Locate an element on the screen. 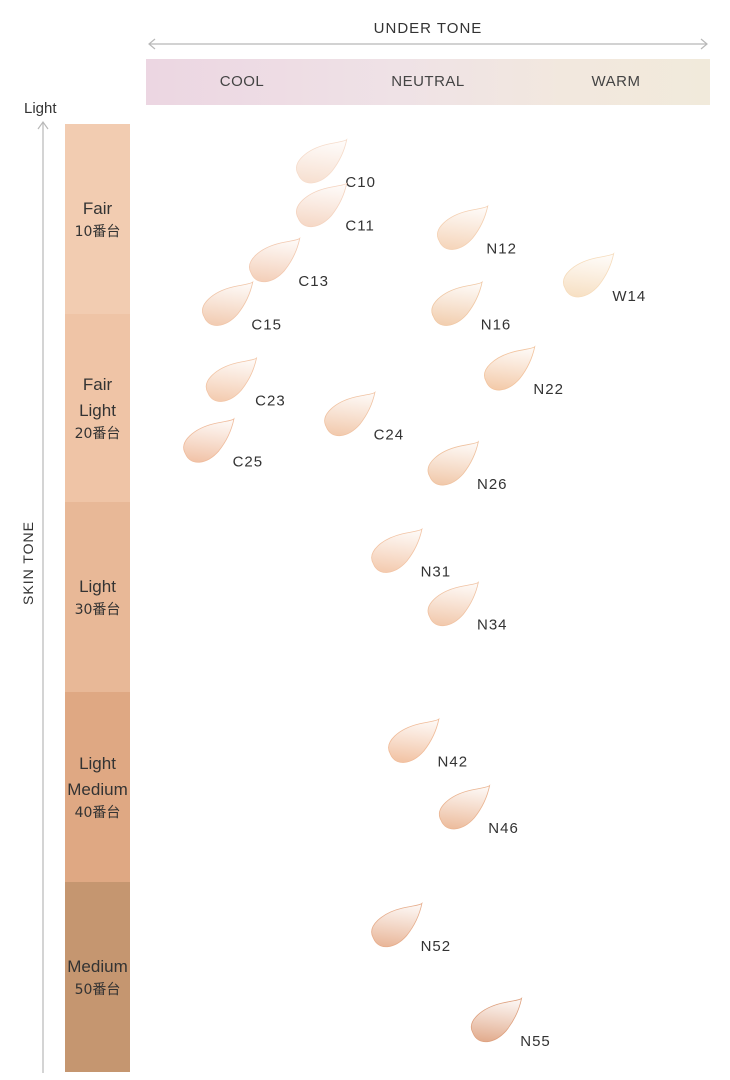 The image size is (730, 1080). skin-band-light-medium: Light Medium 40番台 is located at coordinates (97, 787).